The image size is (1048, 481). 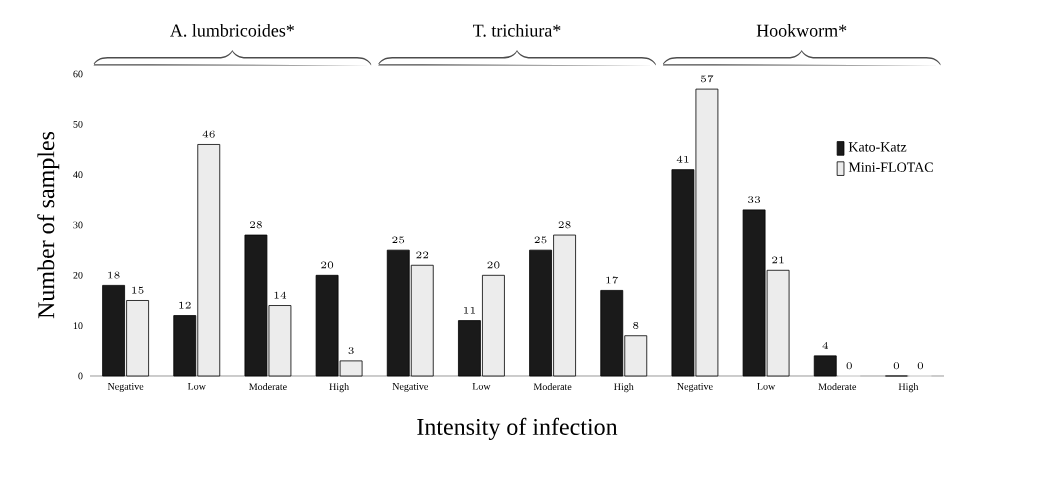 I want to click on y-tick-label: 20, so click(x=78, y=275).